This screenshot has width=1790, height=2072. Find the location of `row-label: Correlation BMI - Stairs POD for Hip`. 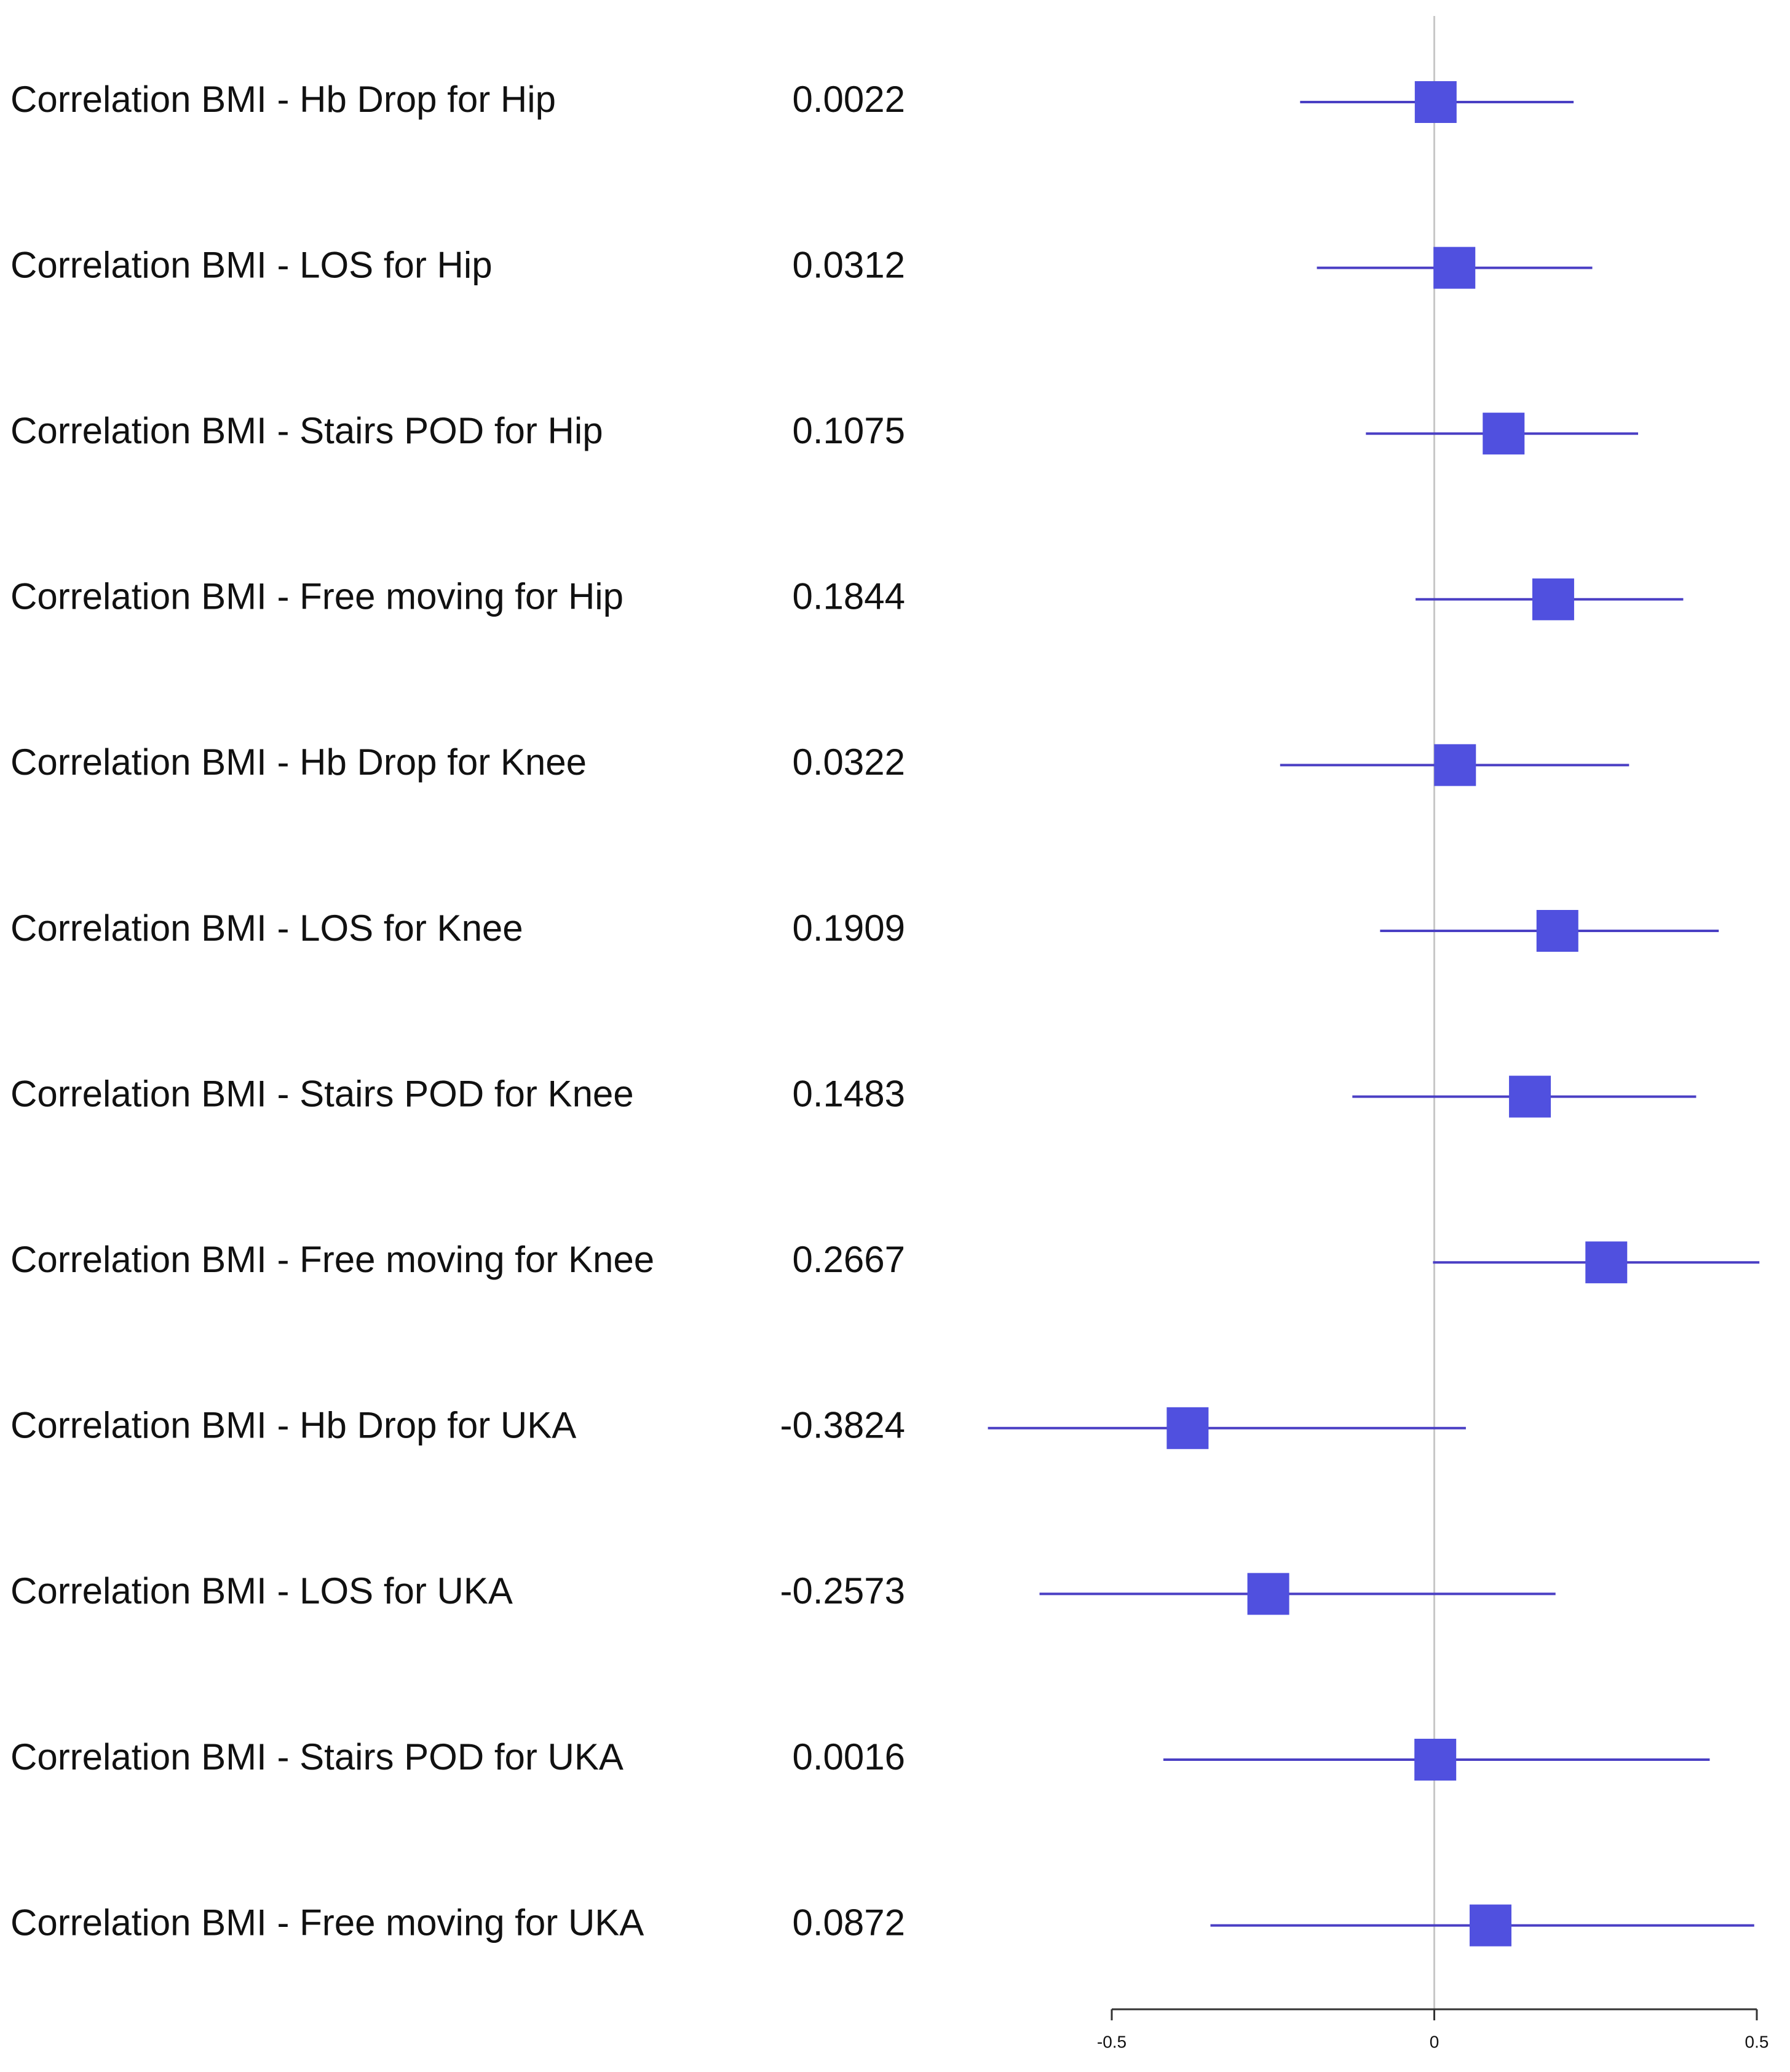

row-label: Correlation BMI - Stairs POD for Hip is located at coordinates (306, 431).